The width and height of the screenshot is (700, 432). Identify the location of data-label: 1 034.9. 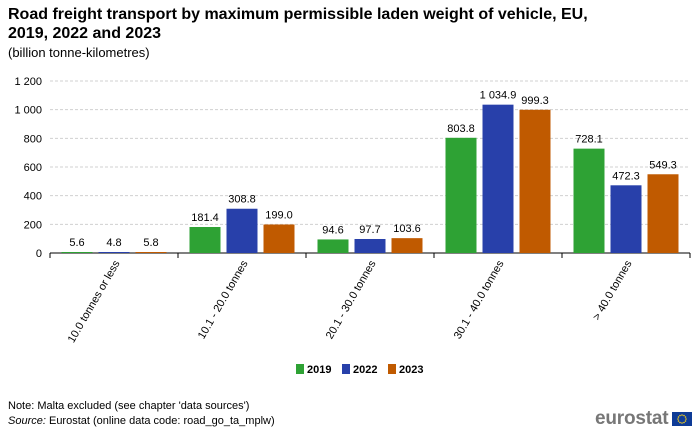
(498, 96).